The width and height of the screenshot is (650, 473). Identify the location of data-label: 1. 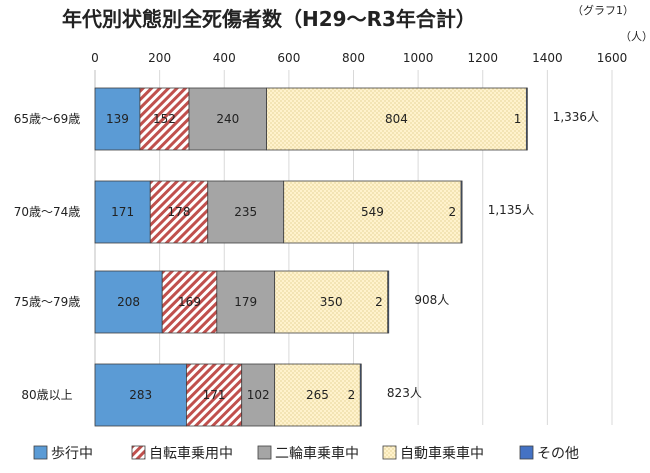
(518, 119).